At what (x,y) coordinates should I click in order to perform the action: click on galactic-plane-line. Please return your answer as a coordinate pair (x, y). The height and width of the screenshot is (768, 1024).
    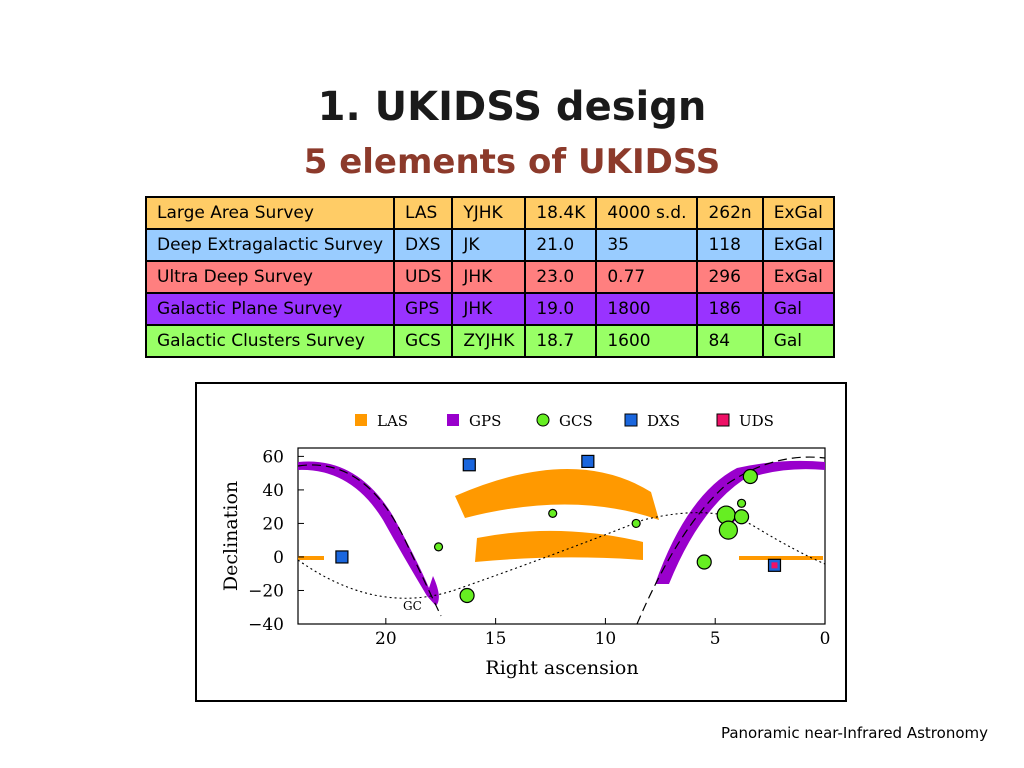
    Looking at the image, I should click on (561, 540).